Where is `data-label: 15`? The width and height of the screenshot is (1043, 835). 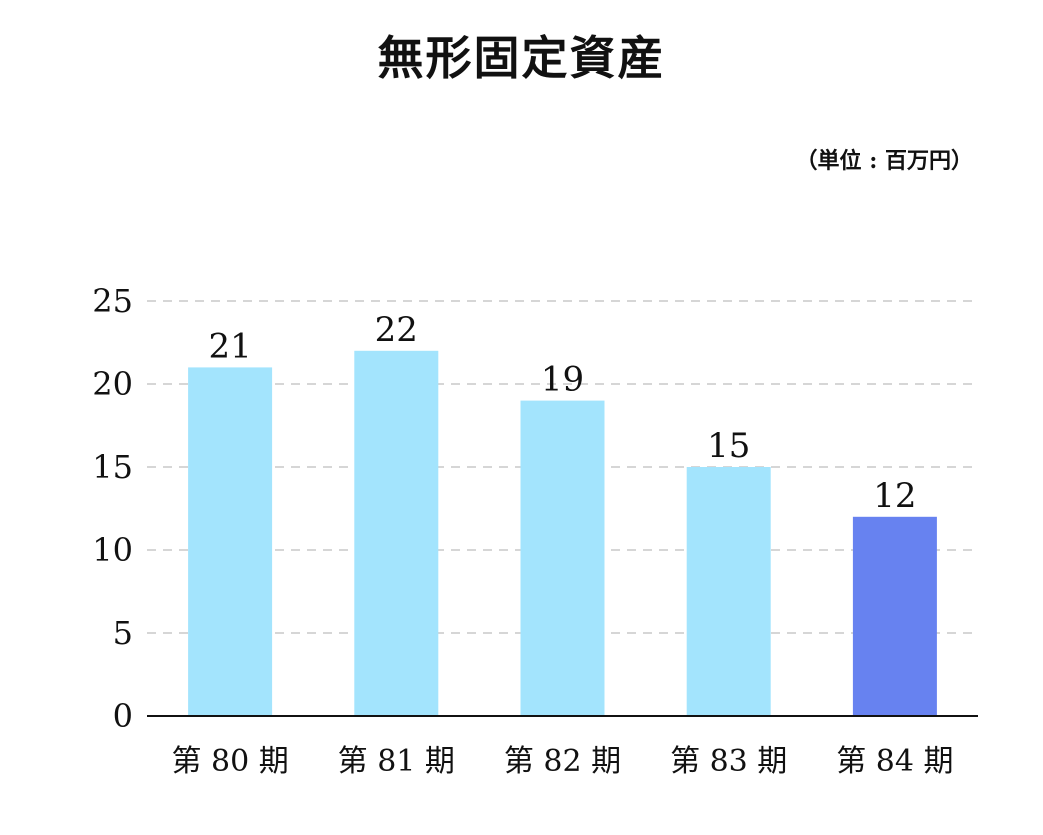 data-label: 15 is located at coordinates (728, 446).